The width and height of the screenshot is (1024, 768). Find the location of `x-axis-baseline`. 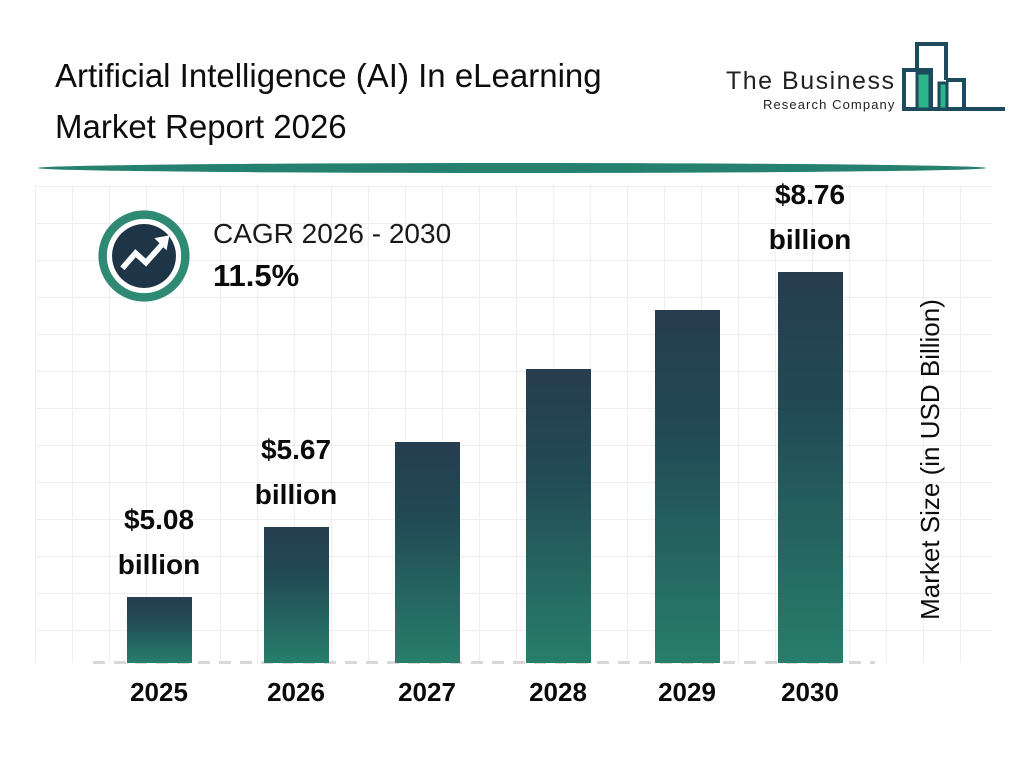

x-axis-baseline is located at coordinates (484, 662).